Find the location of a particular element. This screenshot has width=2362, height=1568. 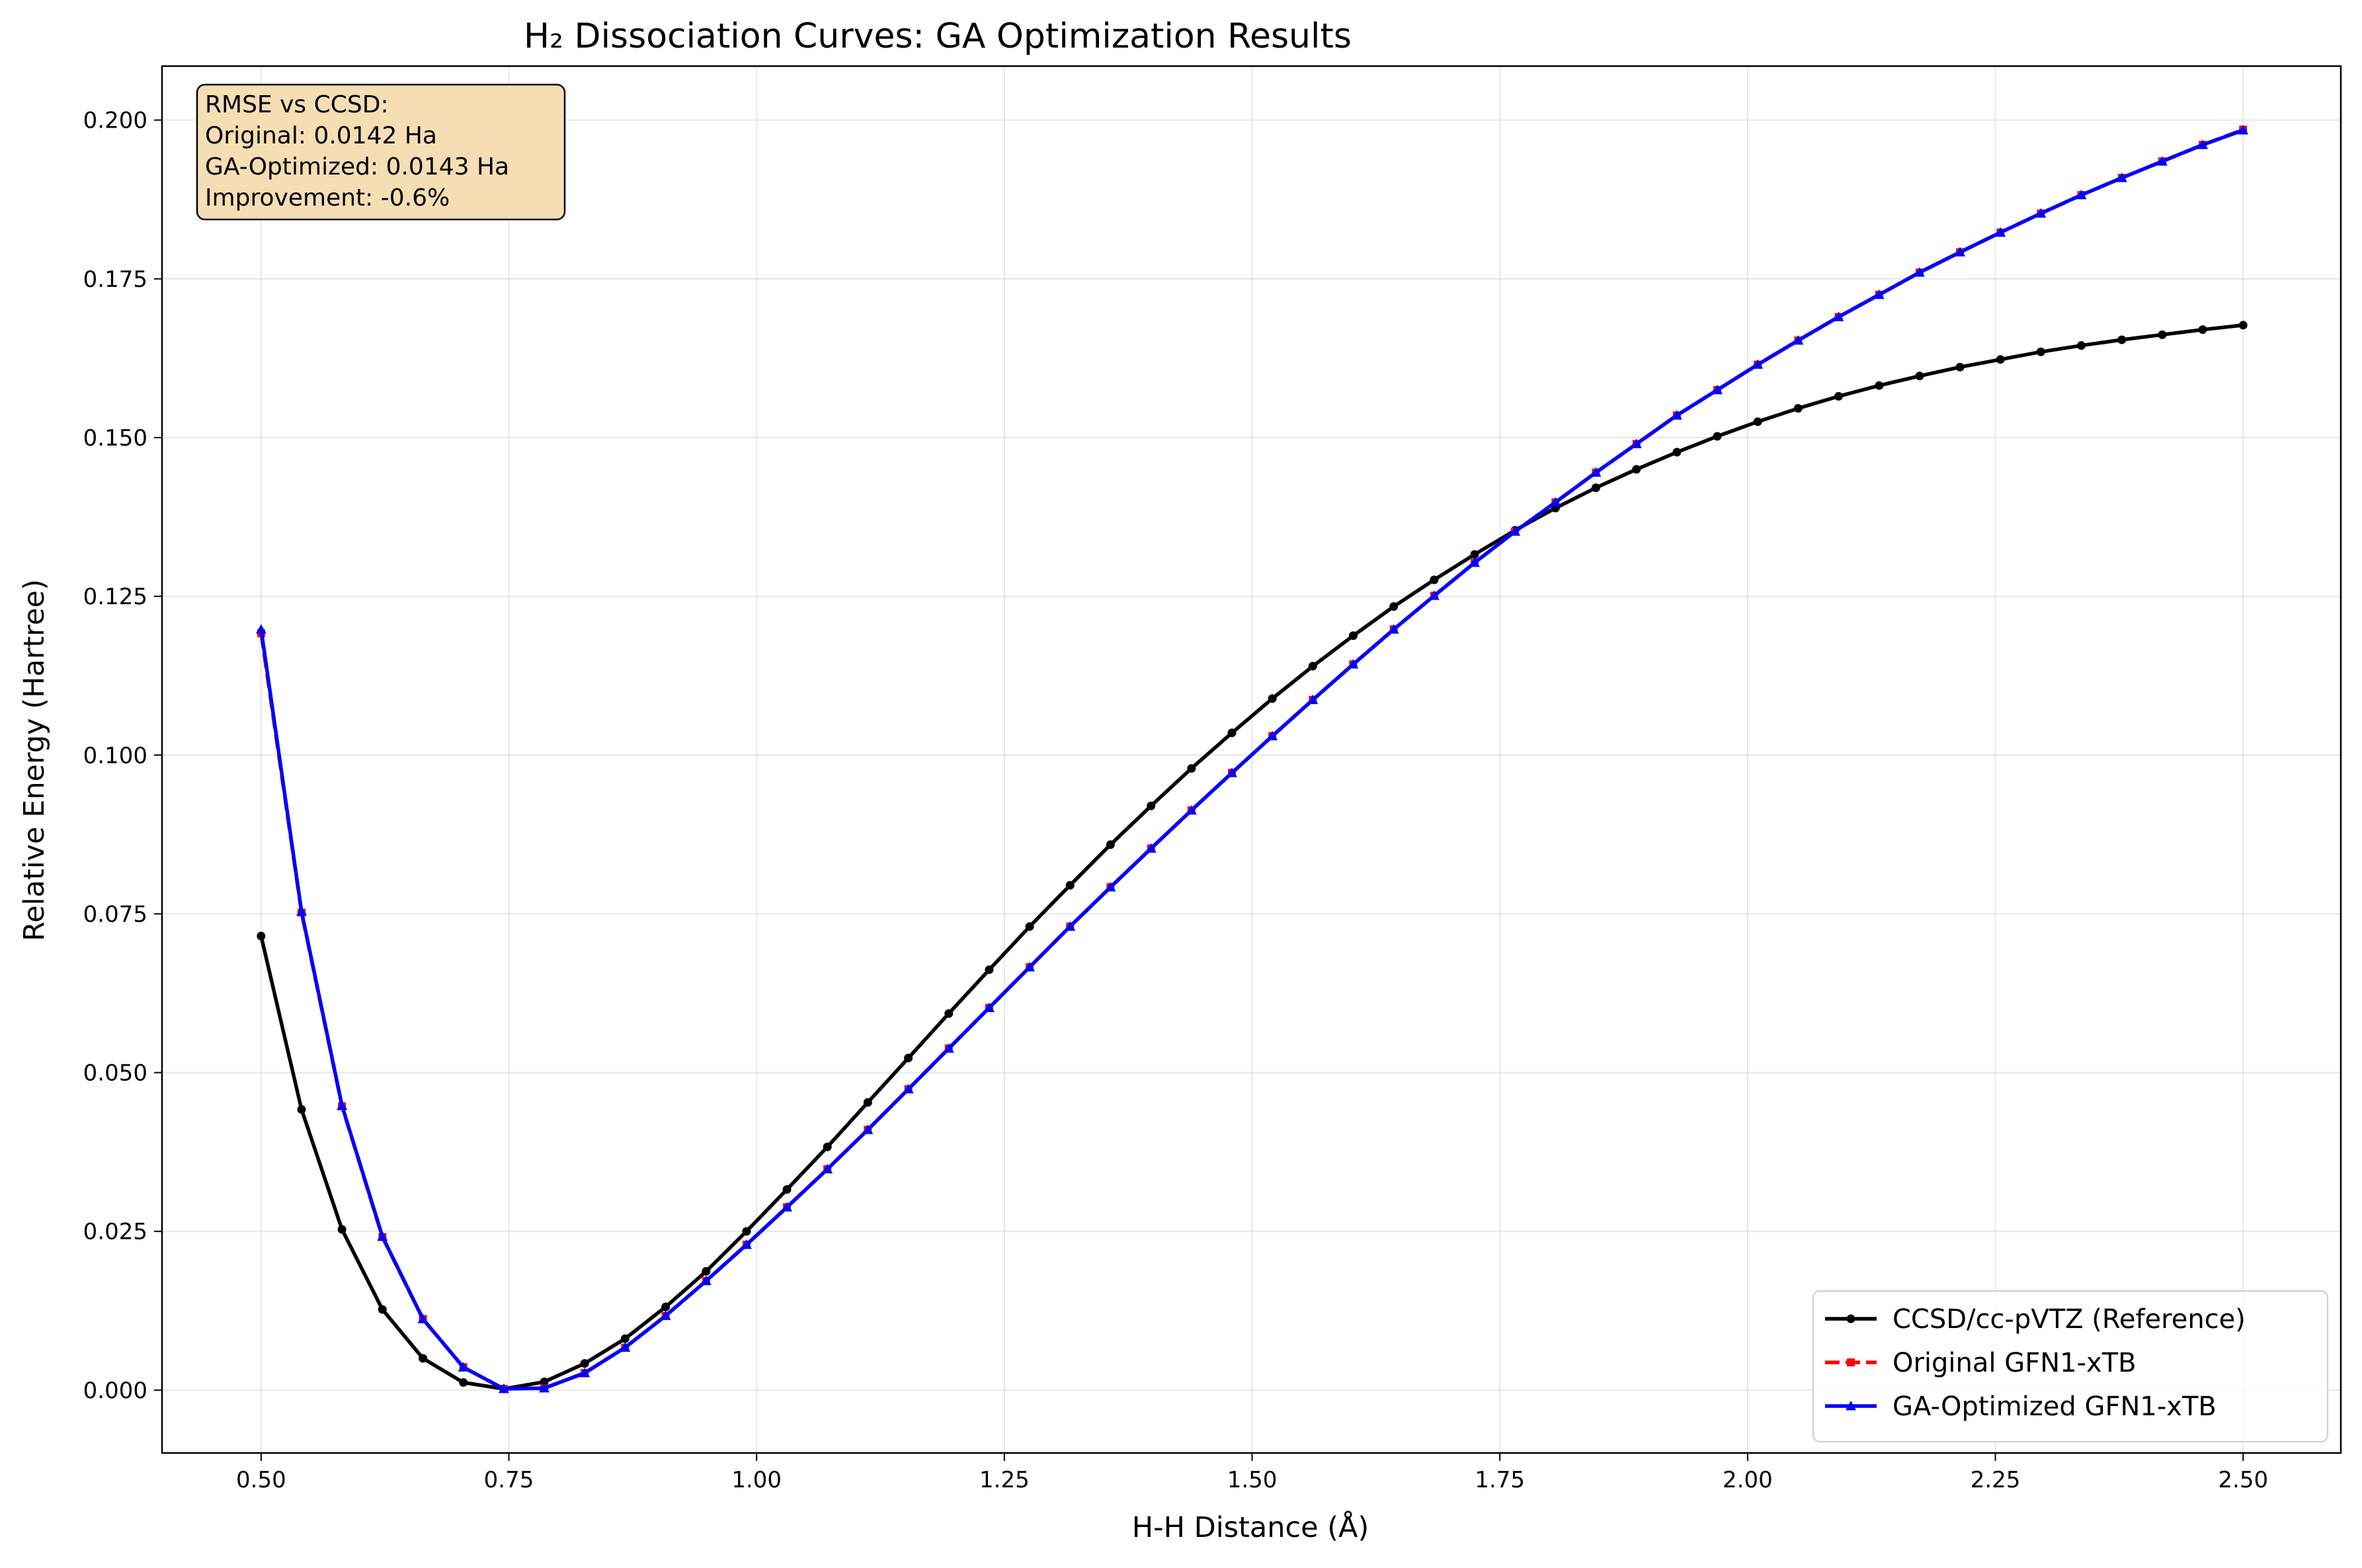

x-tick-label: 2.50 is located at coordinates (2243, 1480).